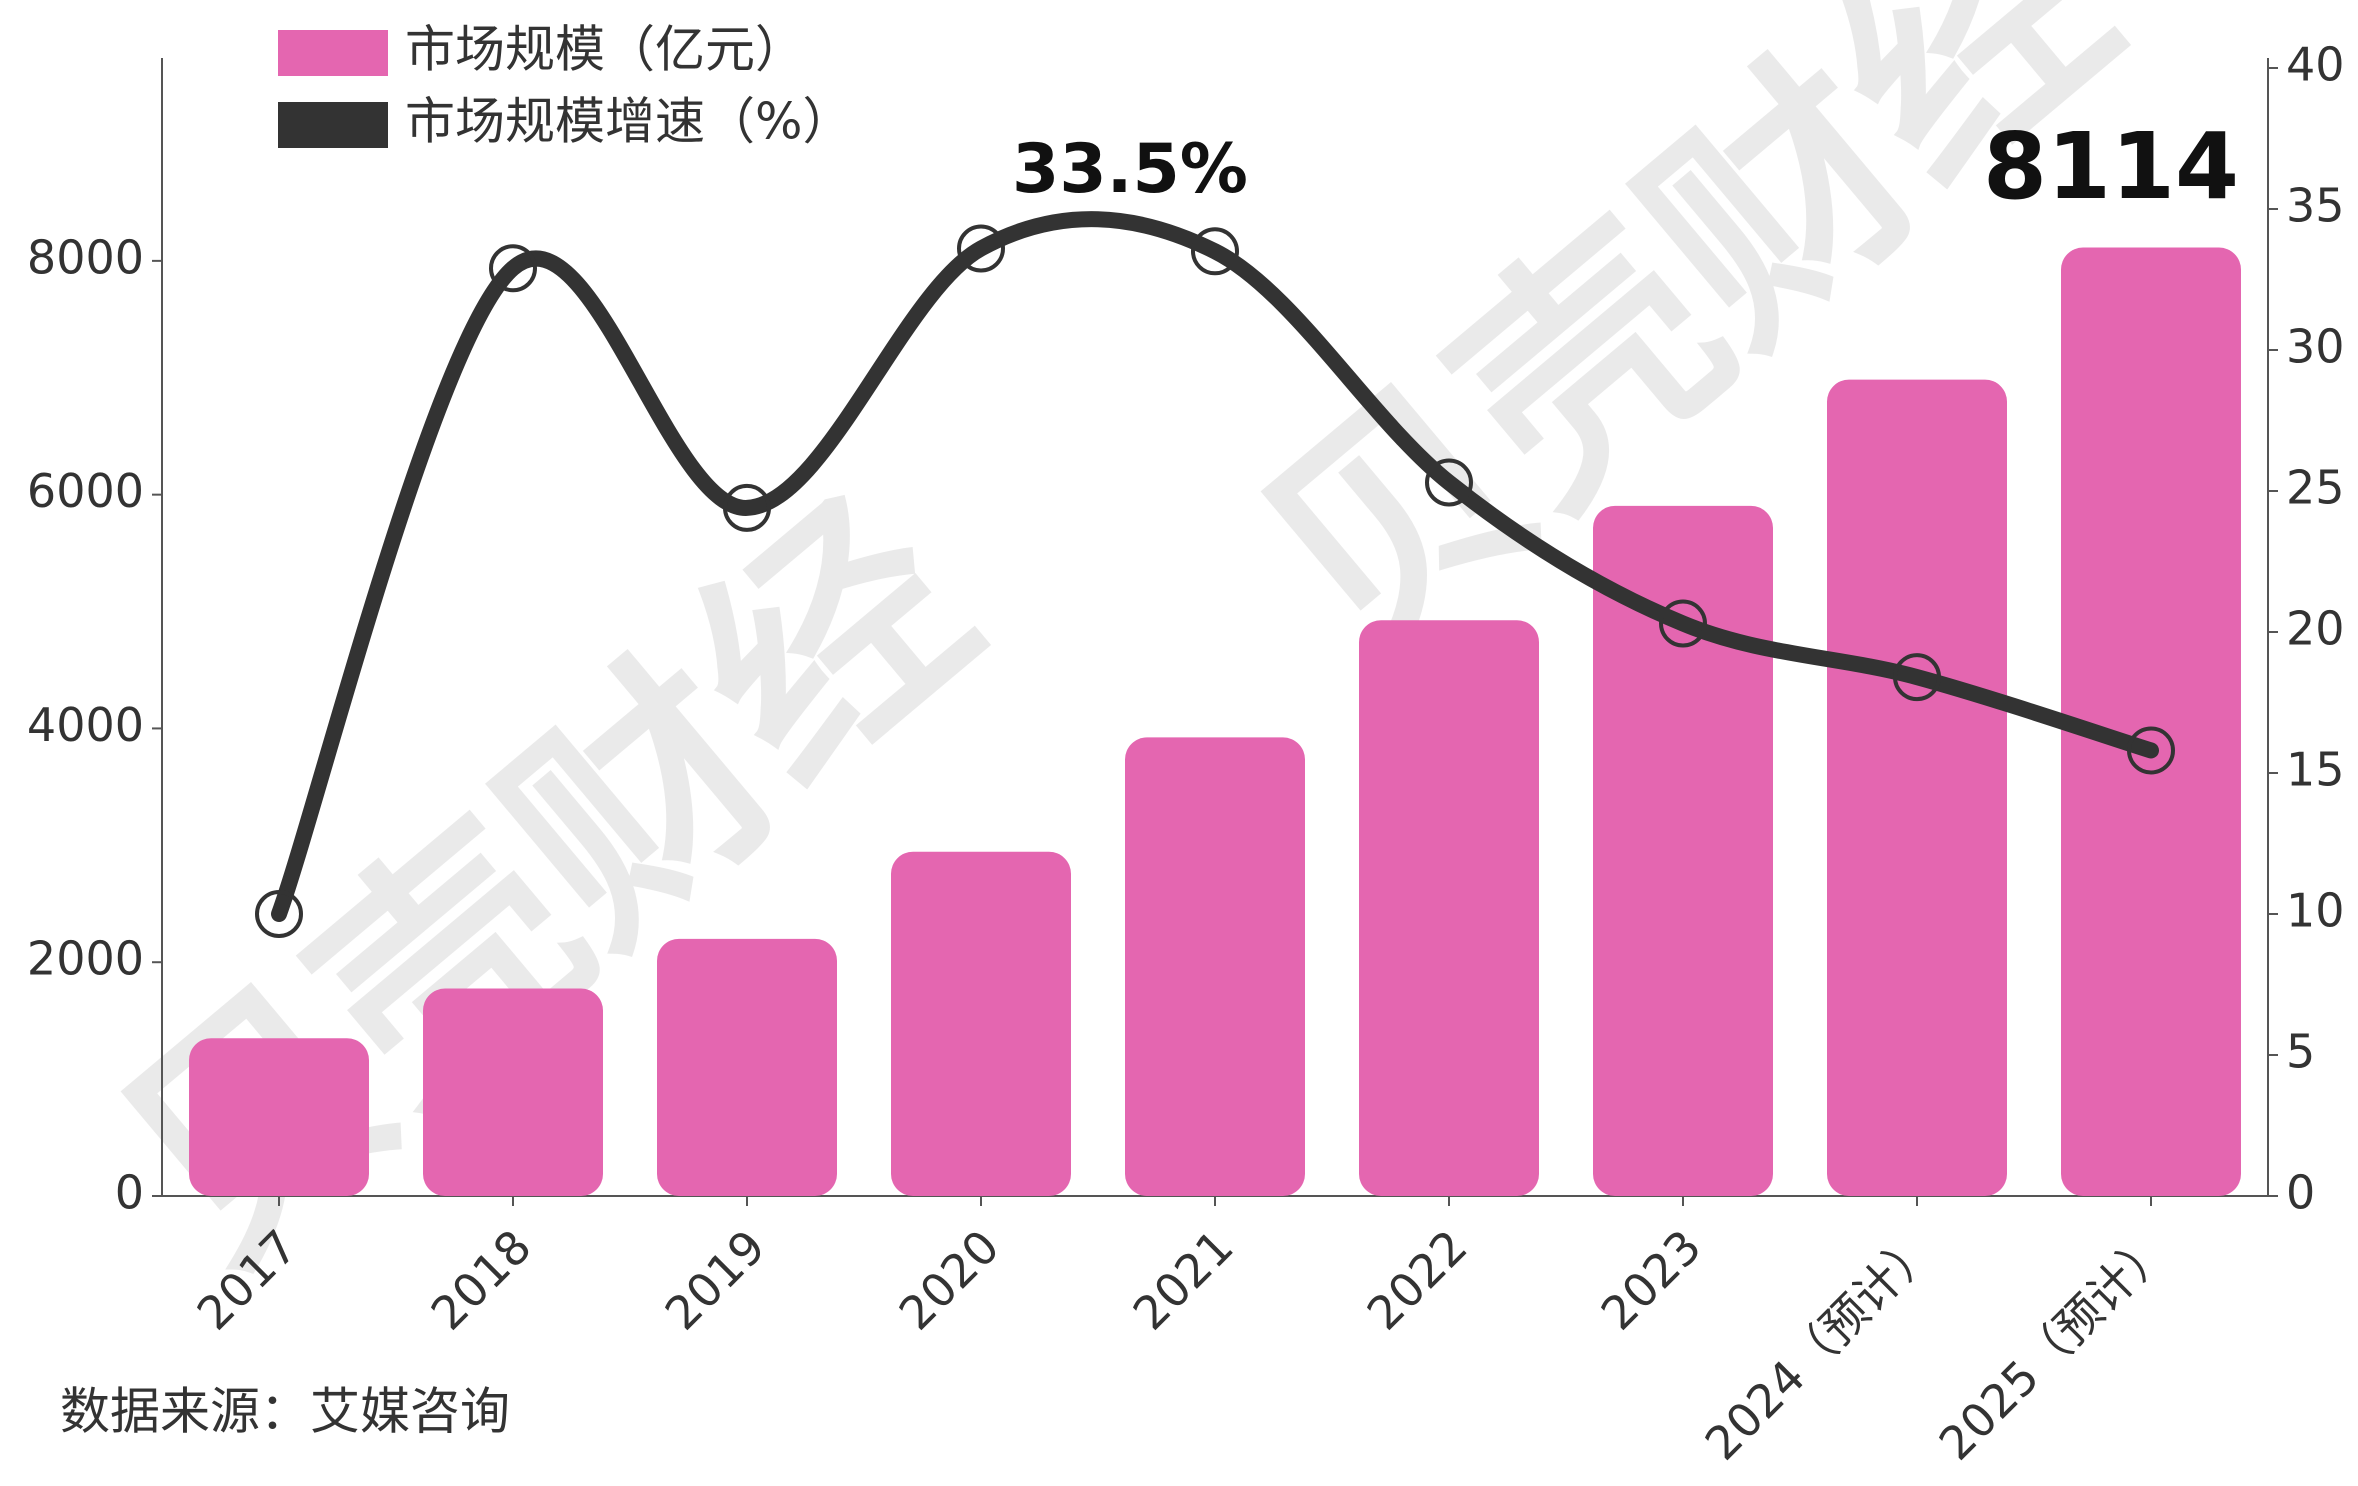 This screenshot has width=2358, height=1486. What do you see at coordinates (2315, 770) in the screenshot?
I see `y2-tick-label: 15` at bounding box center [2315, 770].